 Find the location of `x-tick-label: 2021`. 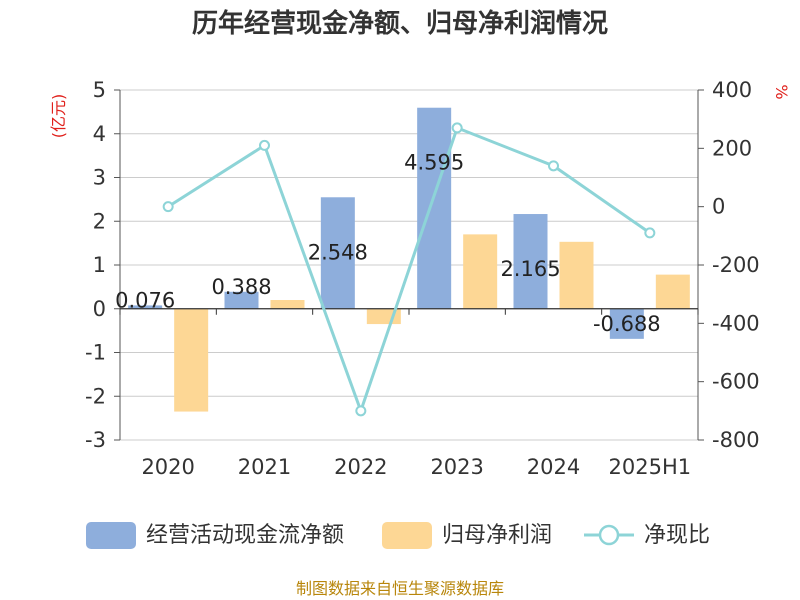

x-tick-label: 2021 is located at coordinates (264, 467).